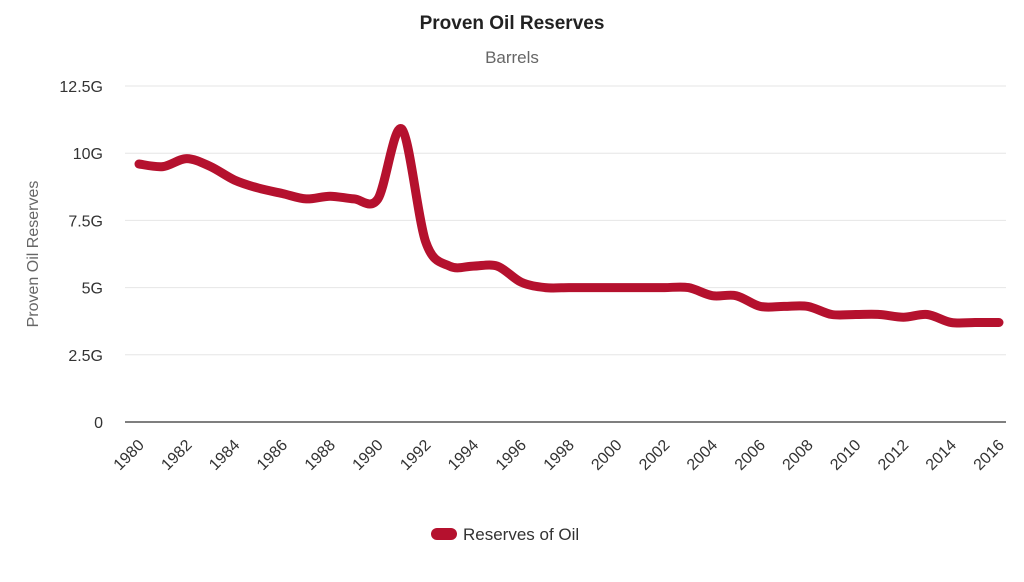  I want to click on legend-label: Reserves of Oil, so click(521, 534).